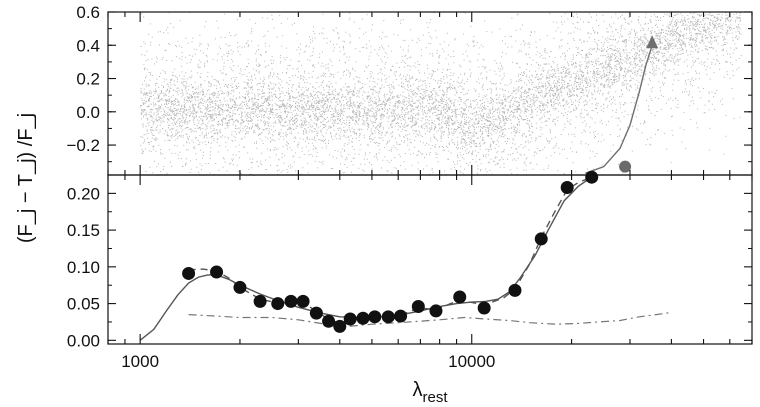  What do you see at coordinates (88, 112) in the screenshot?
I see `top-y-tick-label: 0.0` at bounding box center [88, 112].